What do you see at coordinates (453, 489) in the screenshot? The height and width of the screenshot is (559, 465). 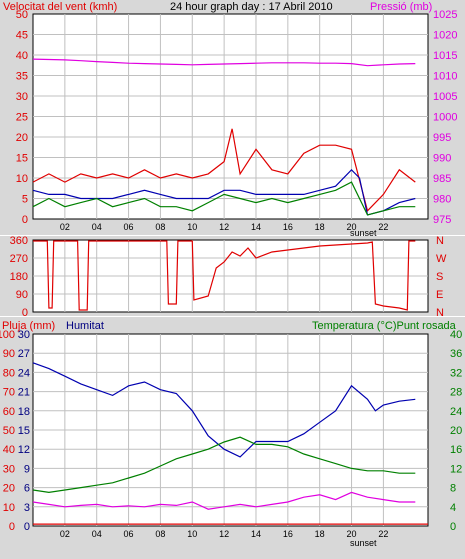 I see `temperature-tick-label: 8` at bounding box center [453, 489].